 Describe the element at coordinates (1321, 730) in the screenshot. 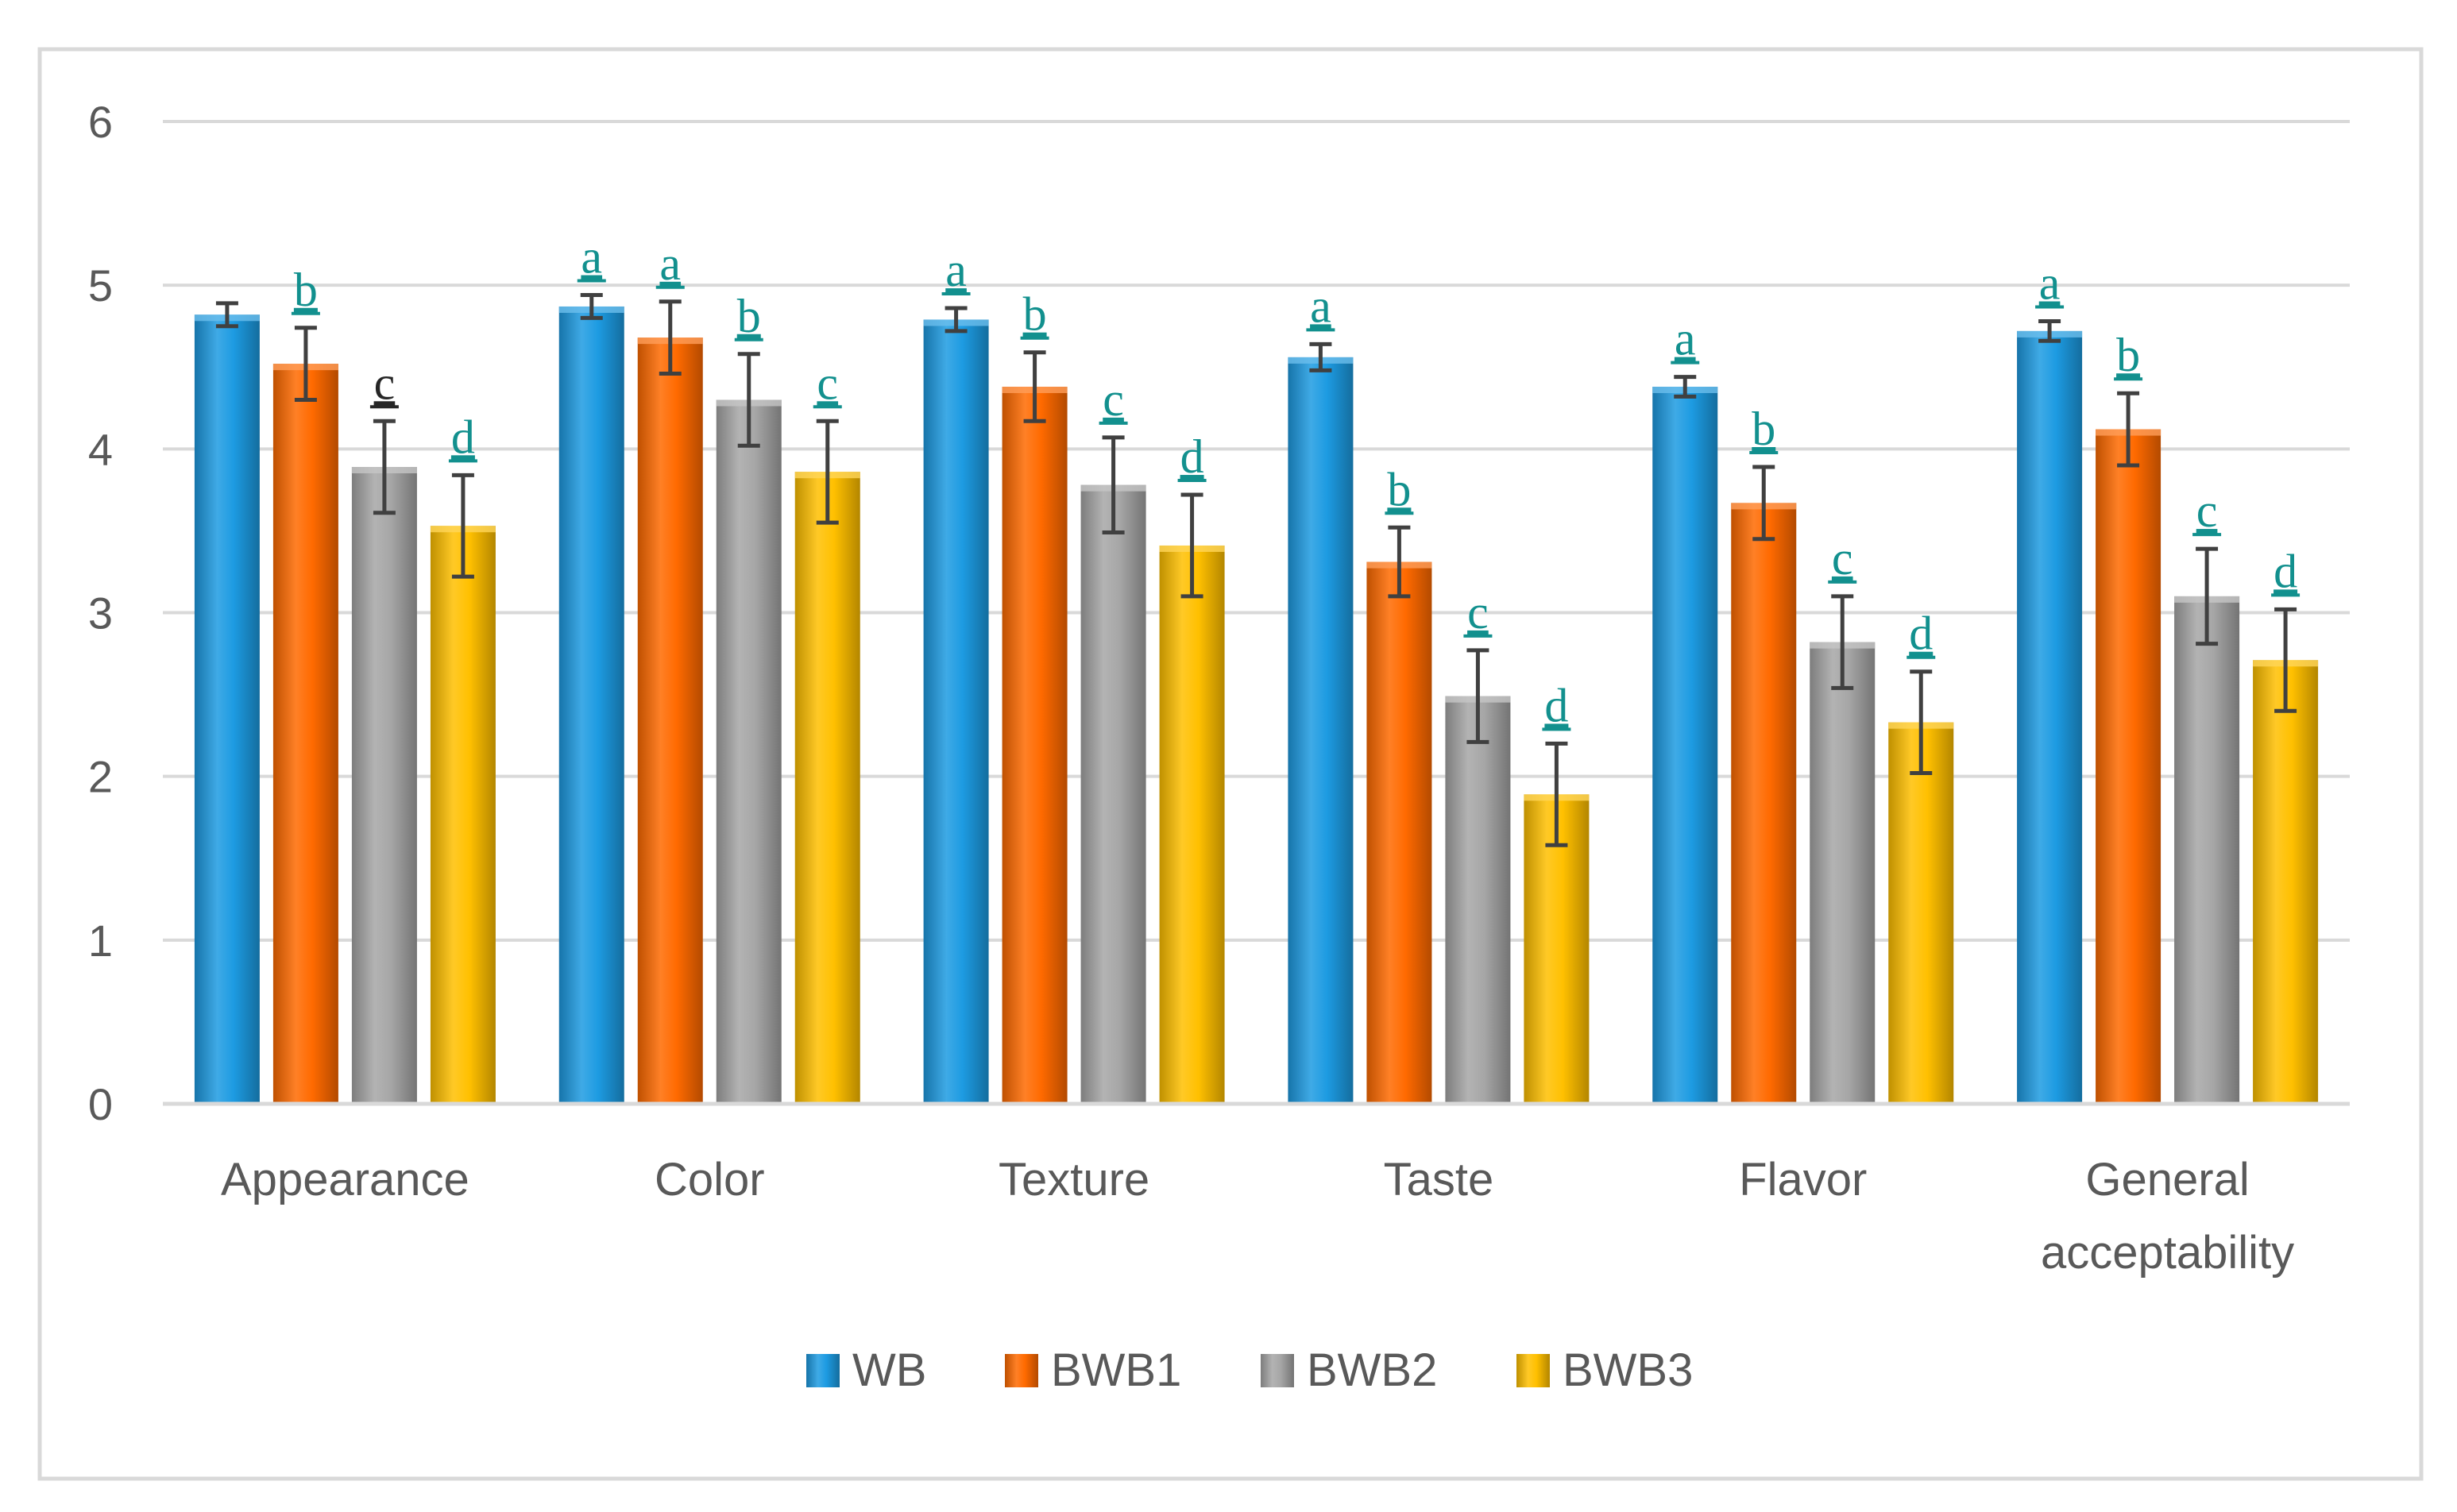

I see `bar-wb-taste` at that location.